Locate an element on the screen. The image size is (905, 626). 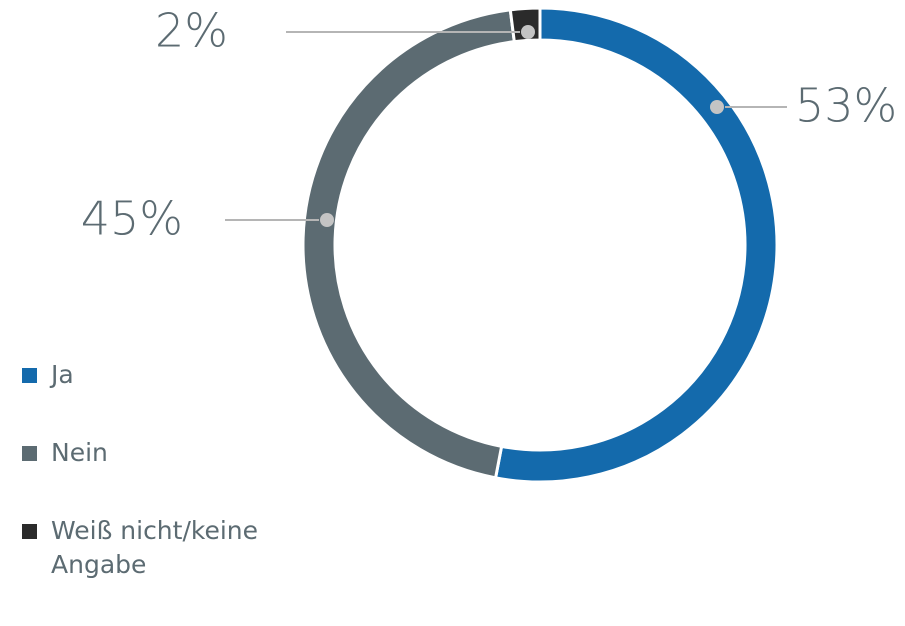
legend-label: Ja is located at coordinates (62, 374).